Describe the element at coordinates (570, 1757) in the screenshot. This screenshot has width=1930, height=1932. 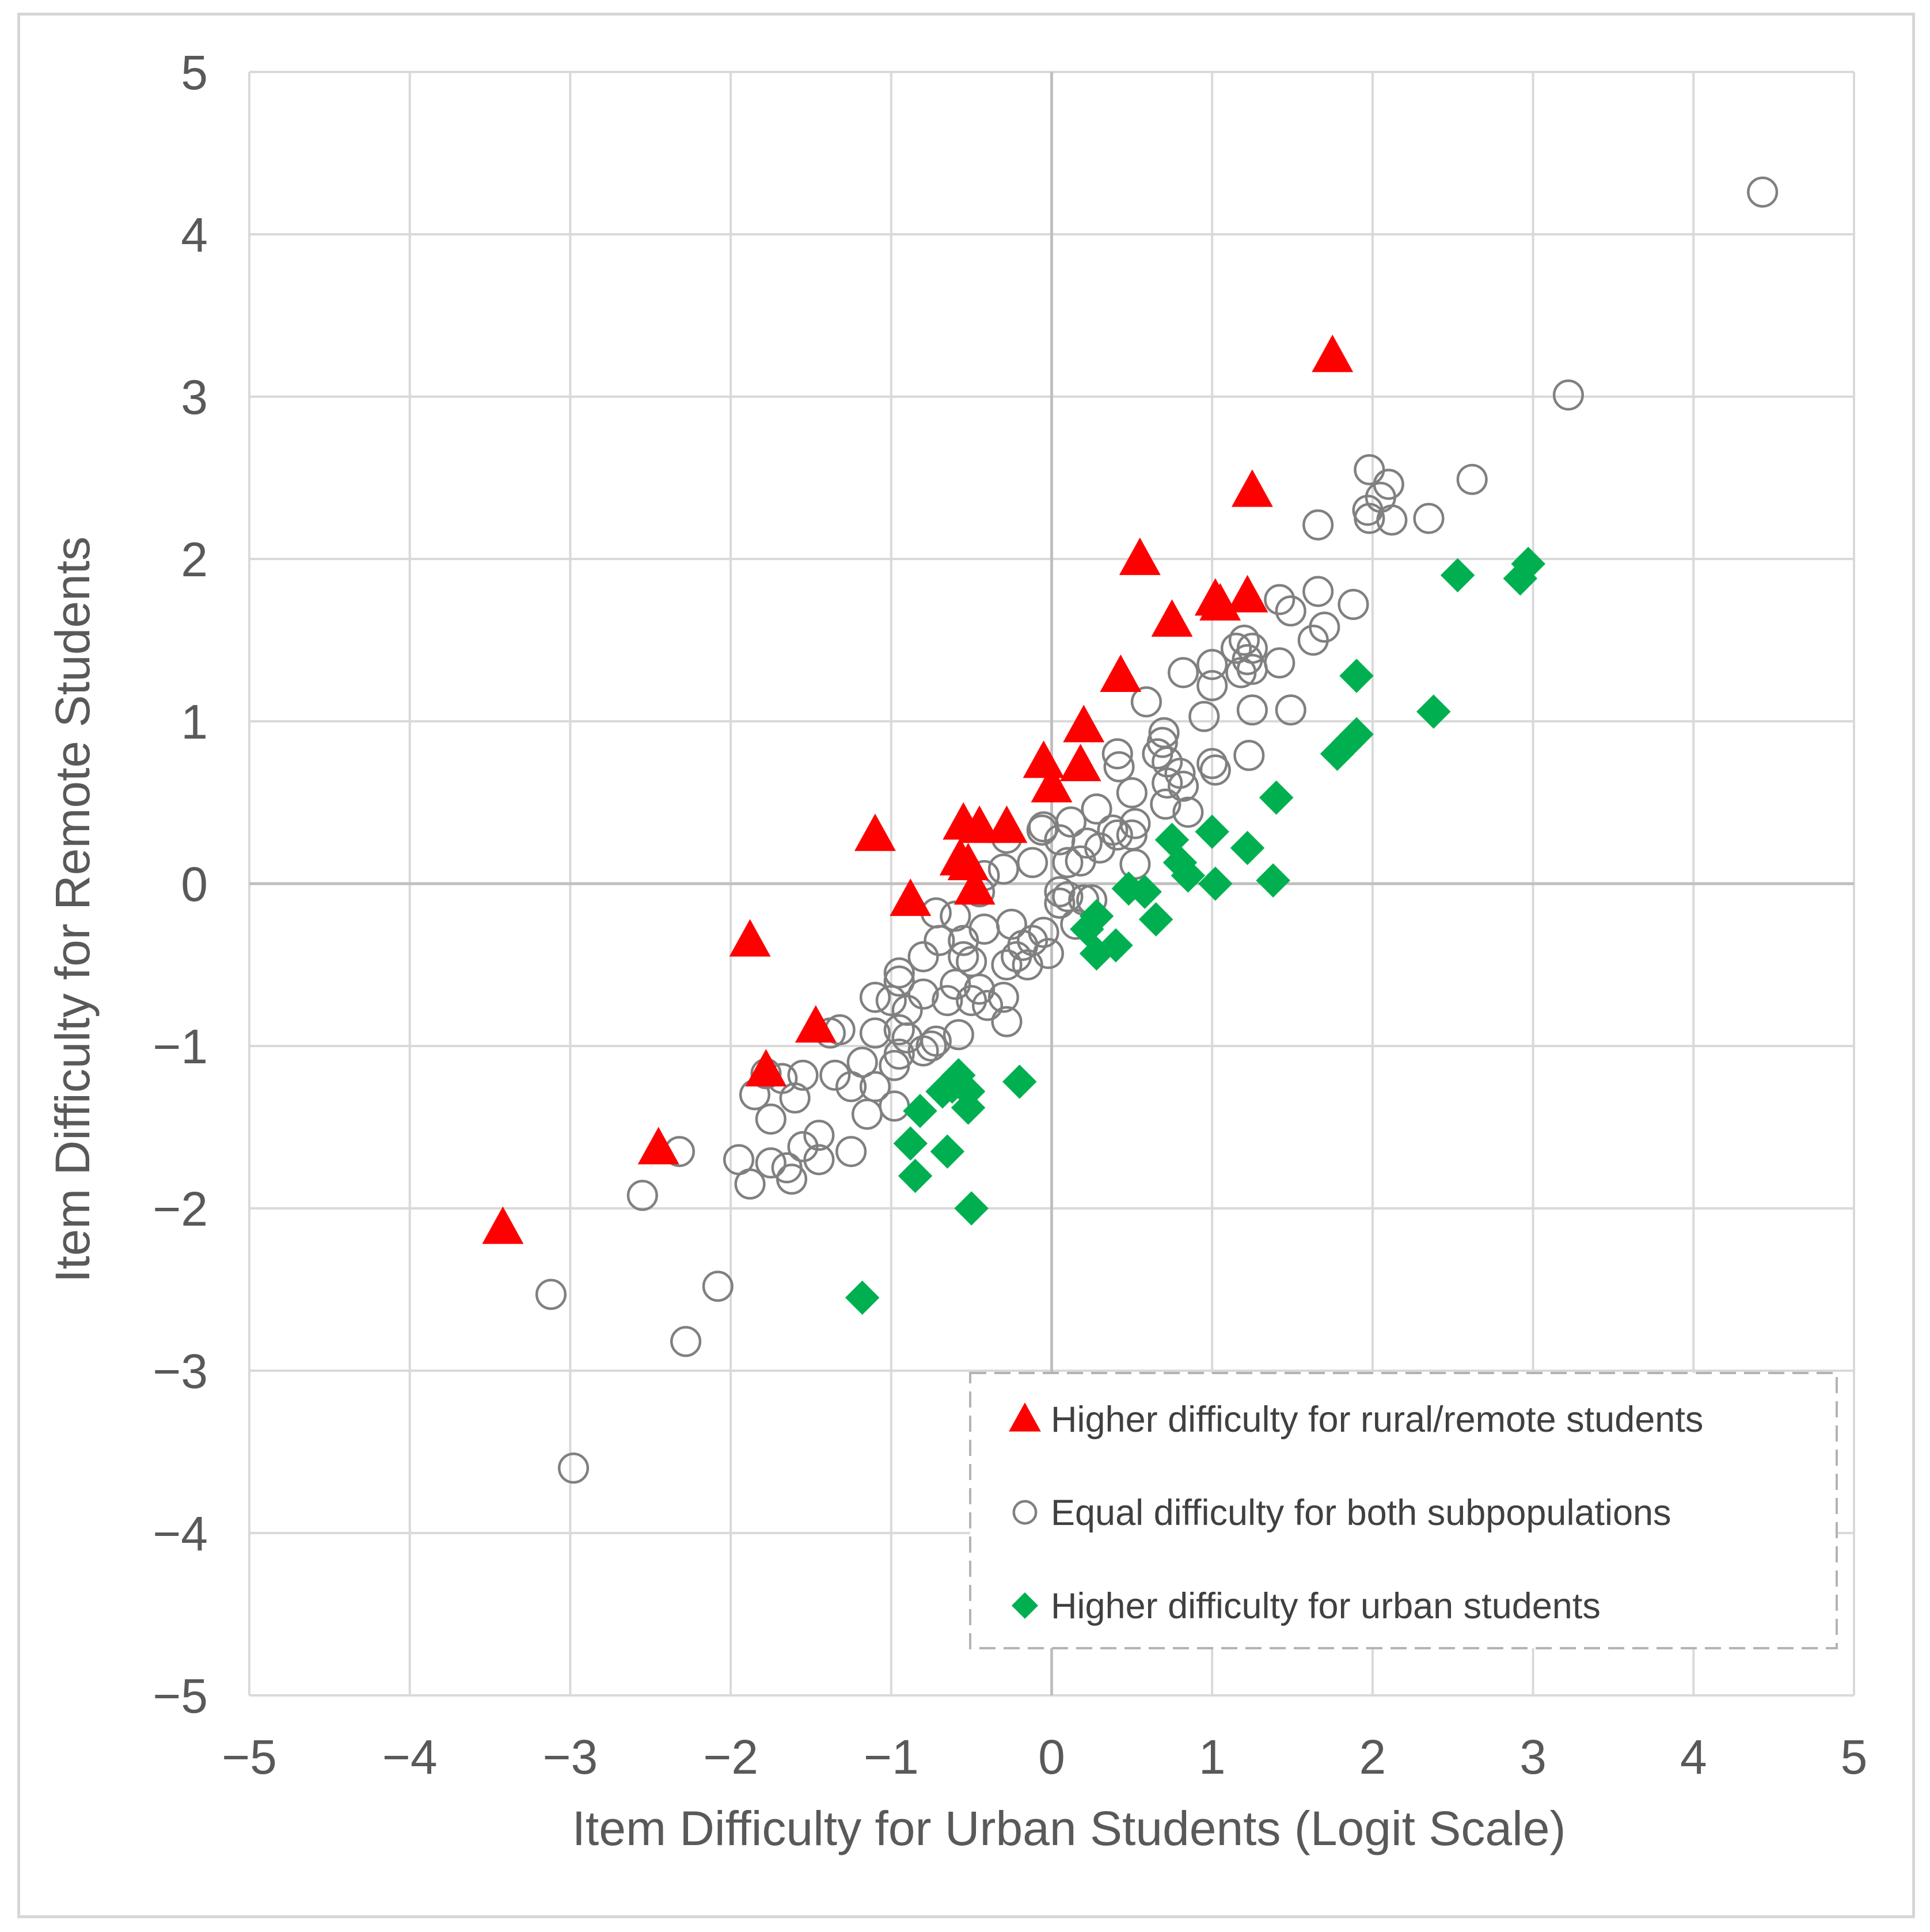
I see `x-tick-label: −3` at that location.